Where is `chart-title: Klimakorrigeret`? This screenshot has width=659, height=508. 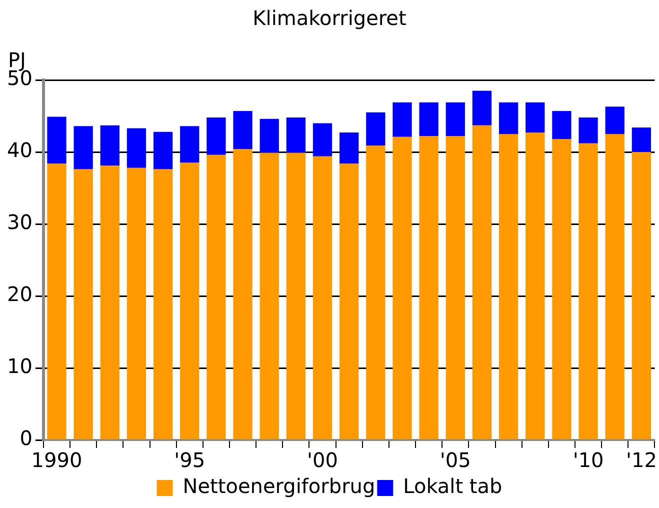
chart-title: Klimakorrigeret is located at coordinates (329, 18).